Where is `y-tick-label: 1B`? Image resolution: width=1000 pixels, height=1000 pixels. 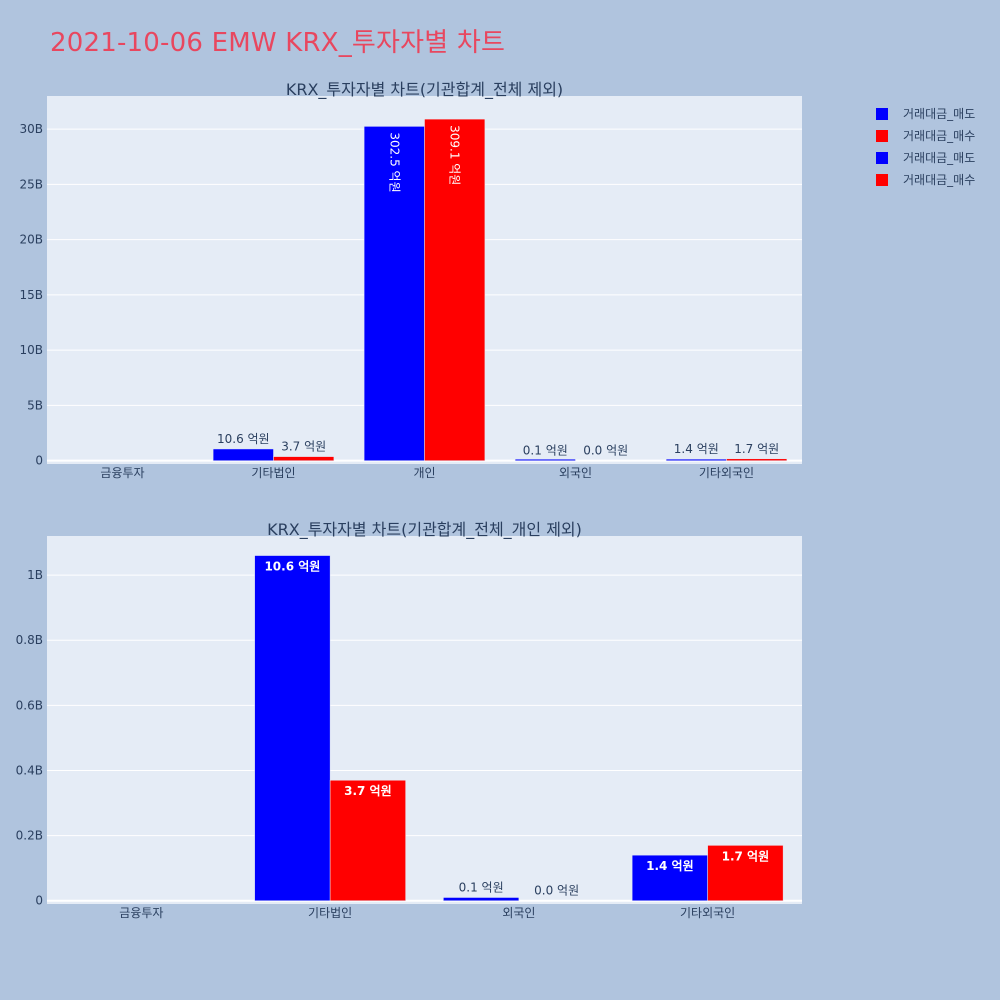
y-tick-label: 1B is located at coordinates (35, 575).